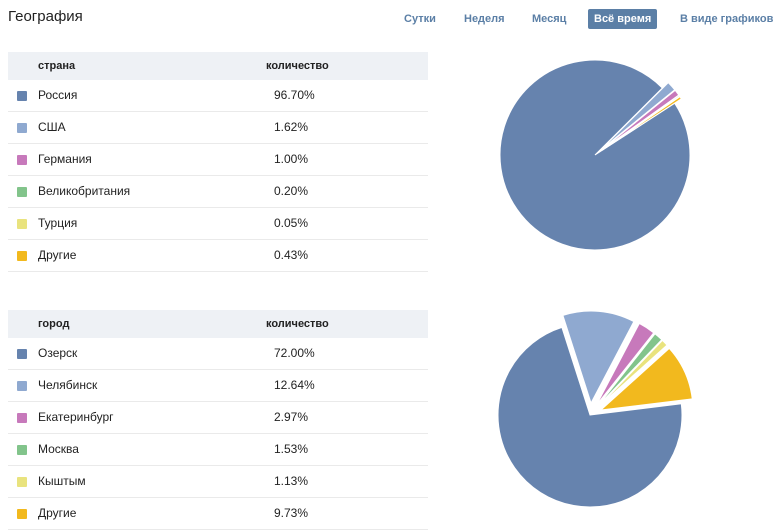 The height and width of the screenshot is (531, 779). Describe the element at coordinates (52, 127) in the screenshot. I see `country-name: США` at that location.